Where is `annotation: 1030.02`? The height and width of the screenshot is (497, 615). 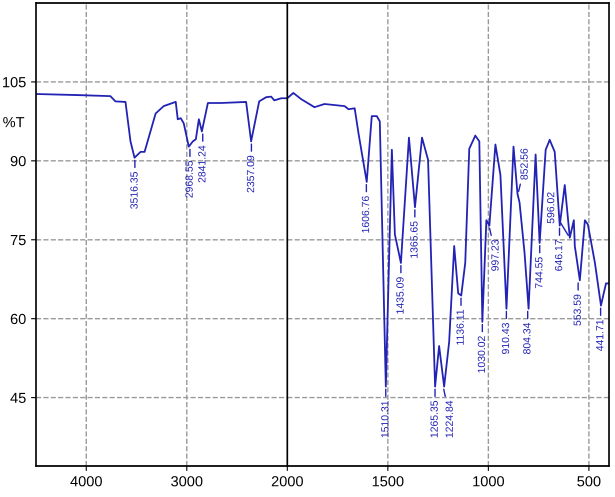
annotation: 1030.02 is located at coordinates (482, 354).